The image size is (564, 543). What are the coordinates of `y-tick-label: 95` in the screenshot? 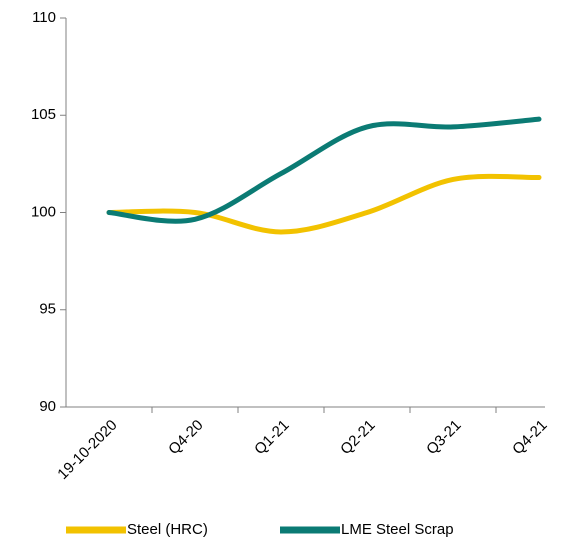 It's located at (47, 309).